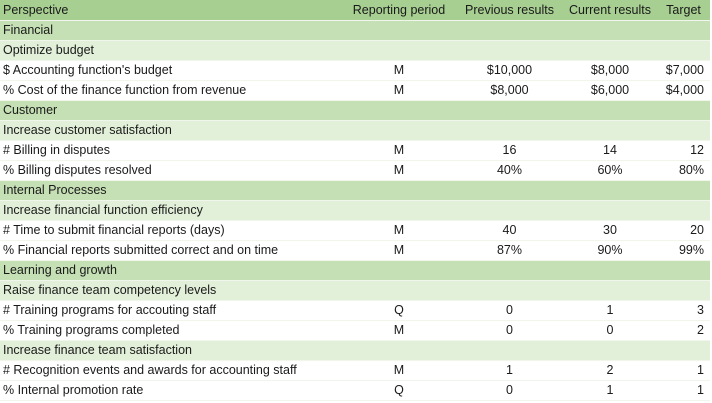 This screenshot has width=712, height=403. What do you see at coordinates (610, 250) in the screenshot?
I see `current-result-cell: 90%` at bounding box center [610, 250].